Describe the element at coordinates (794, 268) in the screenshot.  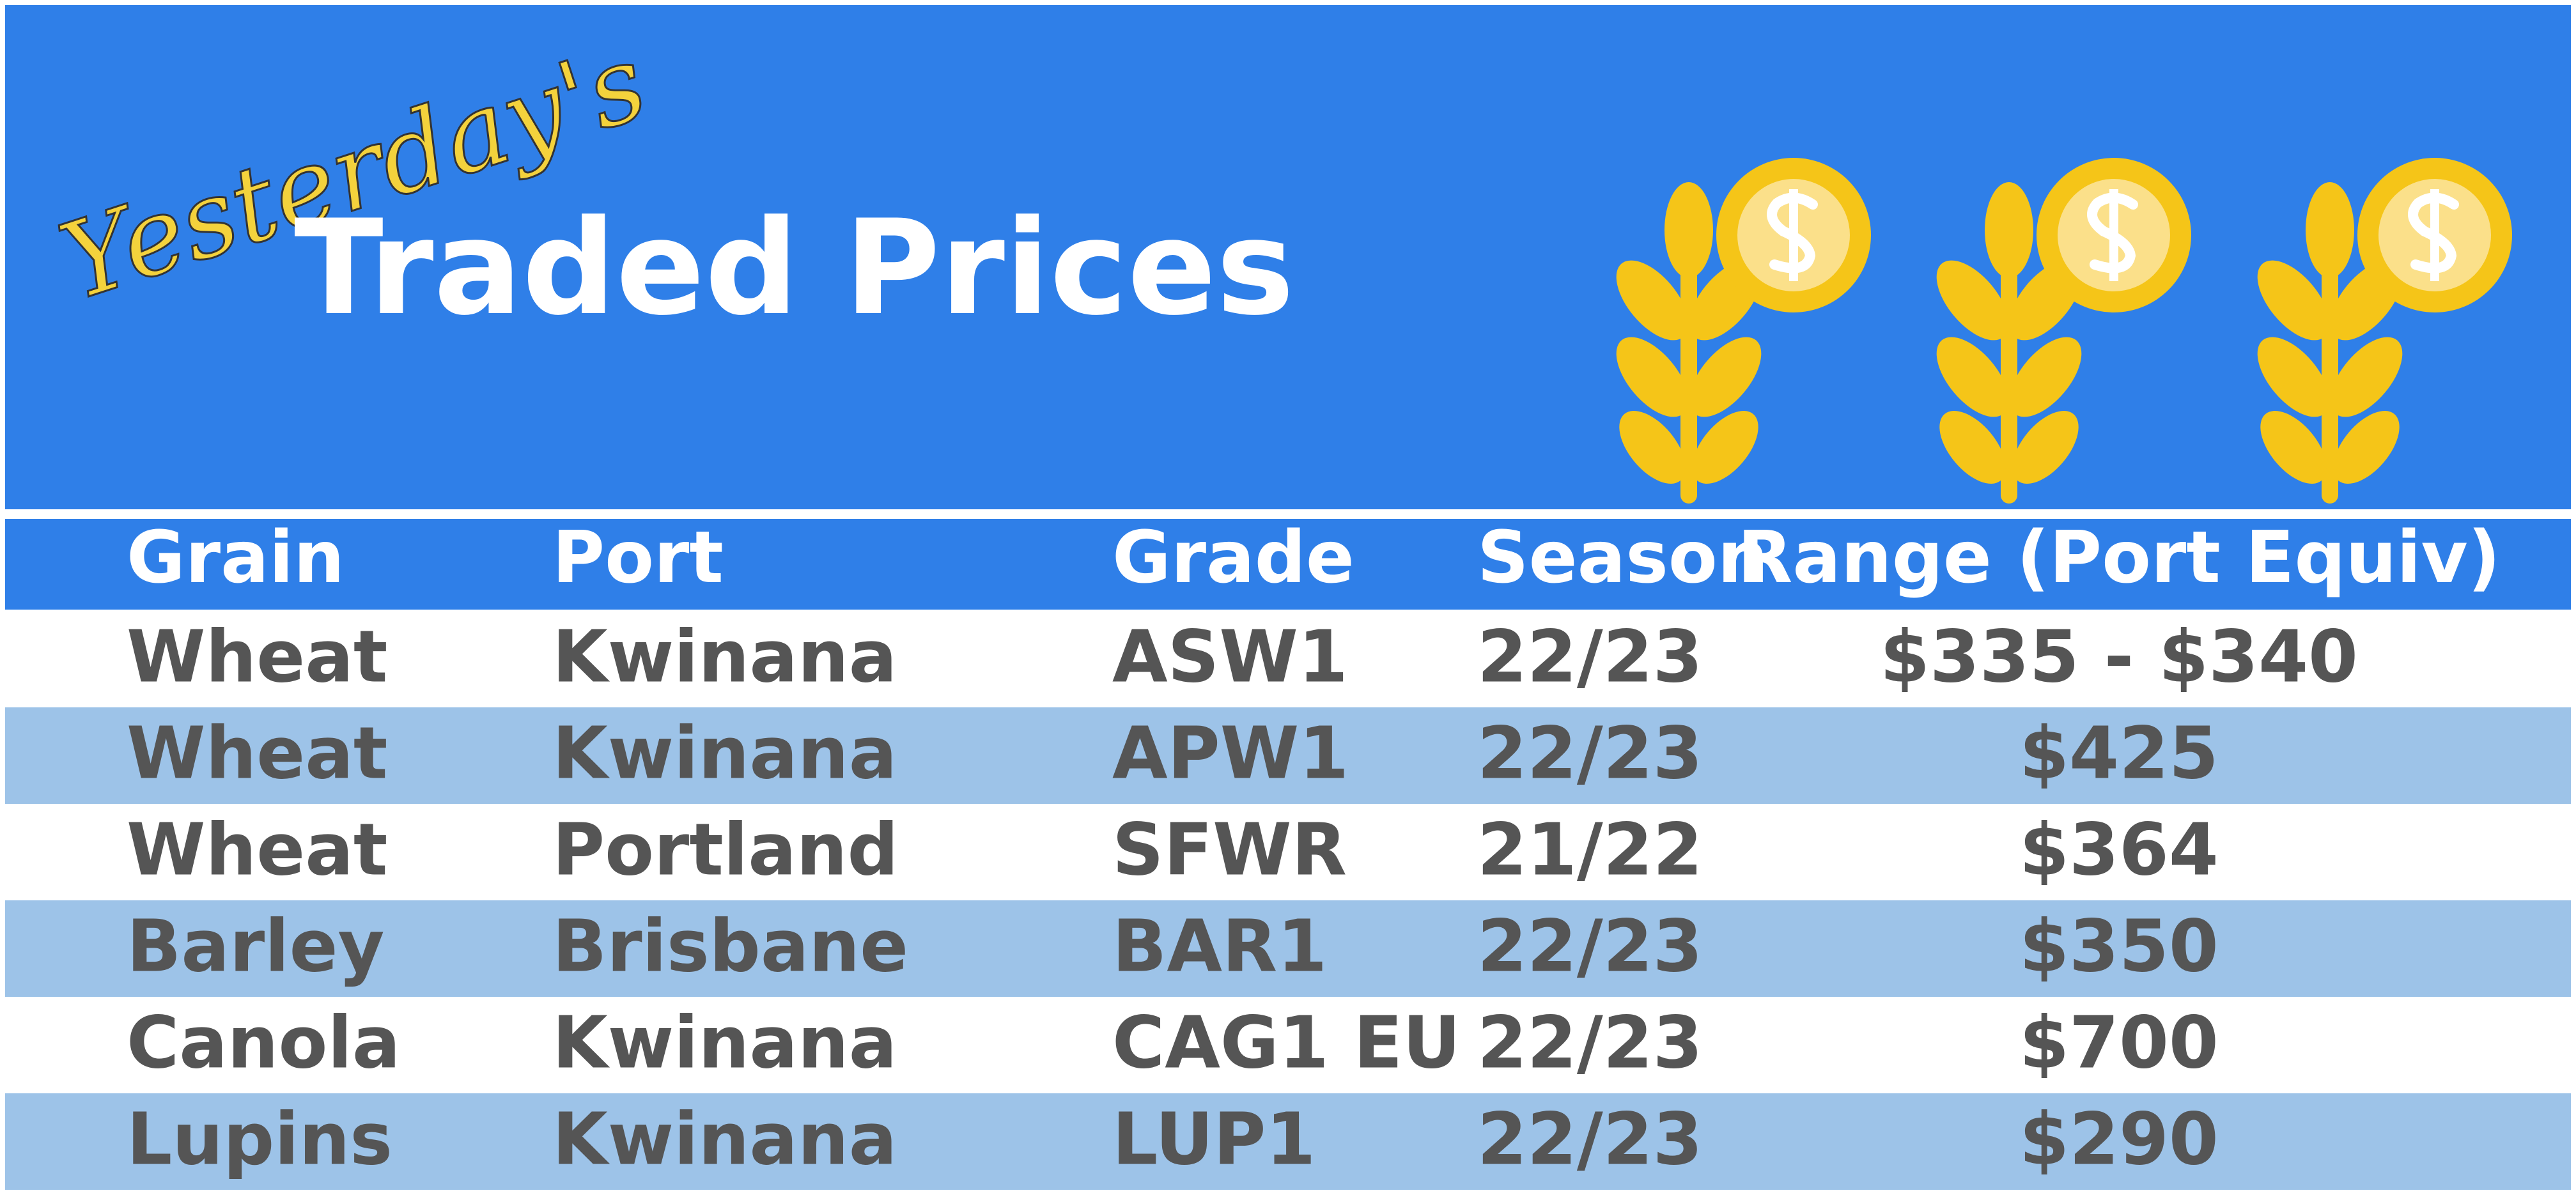
I see `banner-title: Traded Prices` at that location.